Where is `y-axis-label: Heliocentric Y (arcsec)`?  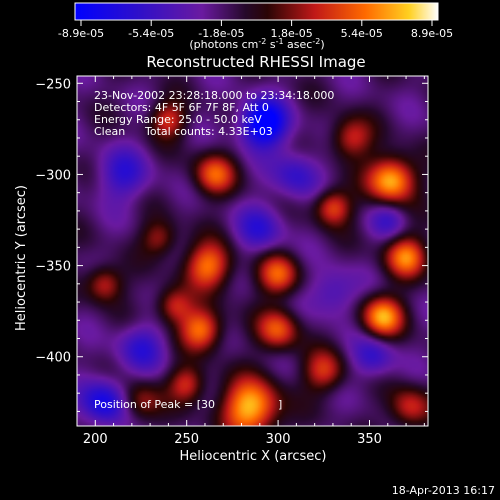 y-axis-label: Heliocentric Y (arcsec) is located at coordinates (21, 258).